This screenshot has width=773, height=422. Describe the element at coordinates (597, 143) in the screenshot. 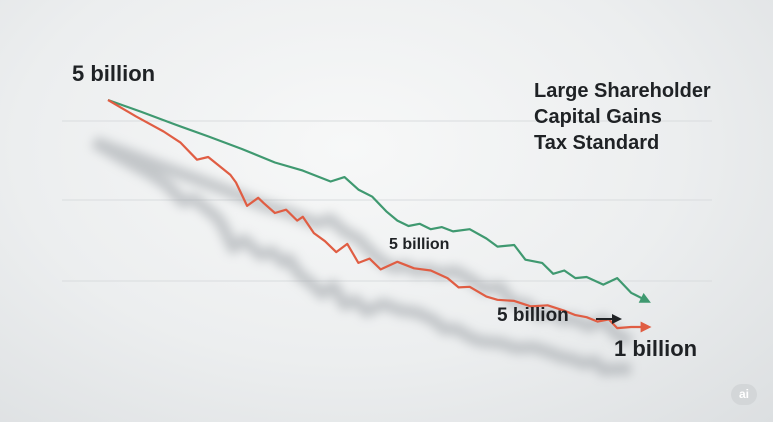

I see `title-line-3: Tax Standard` at that location.